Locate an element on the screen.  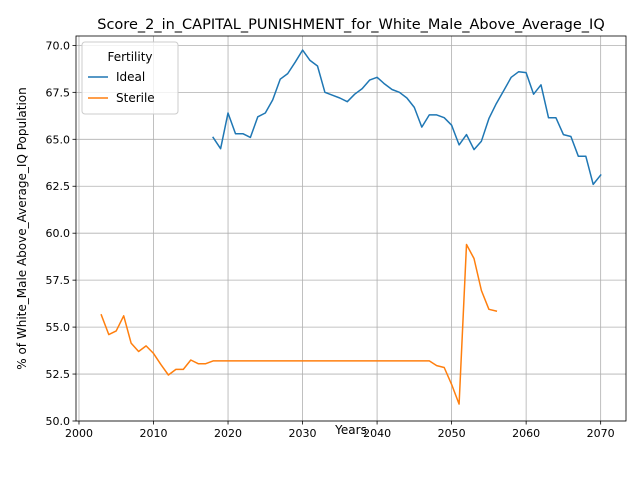
y-tick-label: 52.5 is located at coordinates (58, 374).